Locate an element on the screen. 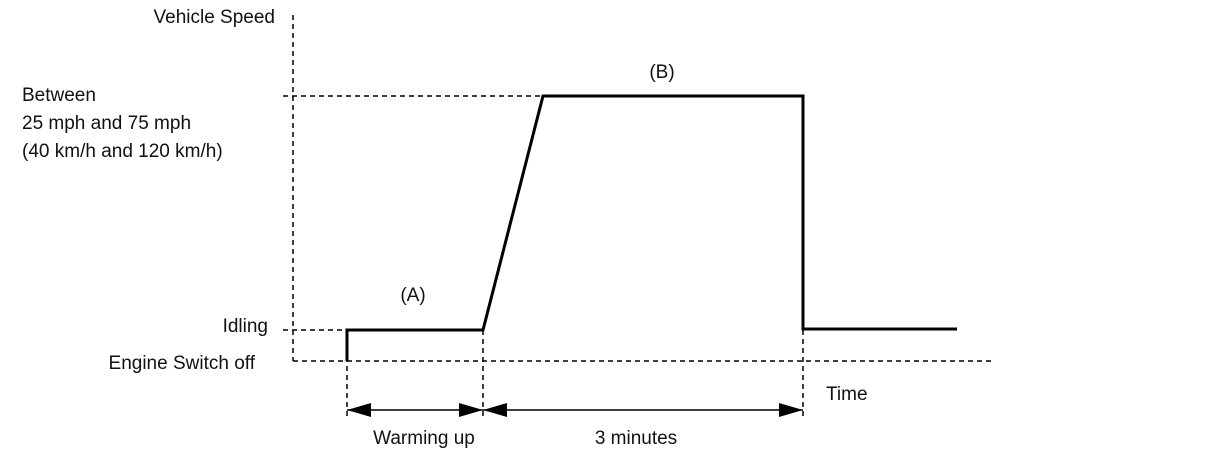  three-minutes-arrow is located at coordinates (643, 410).